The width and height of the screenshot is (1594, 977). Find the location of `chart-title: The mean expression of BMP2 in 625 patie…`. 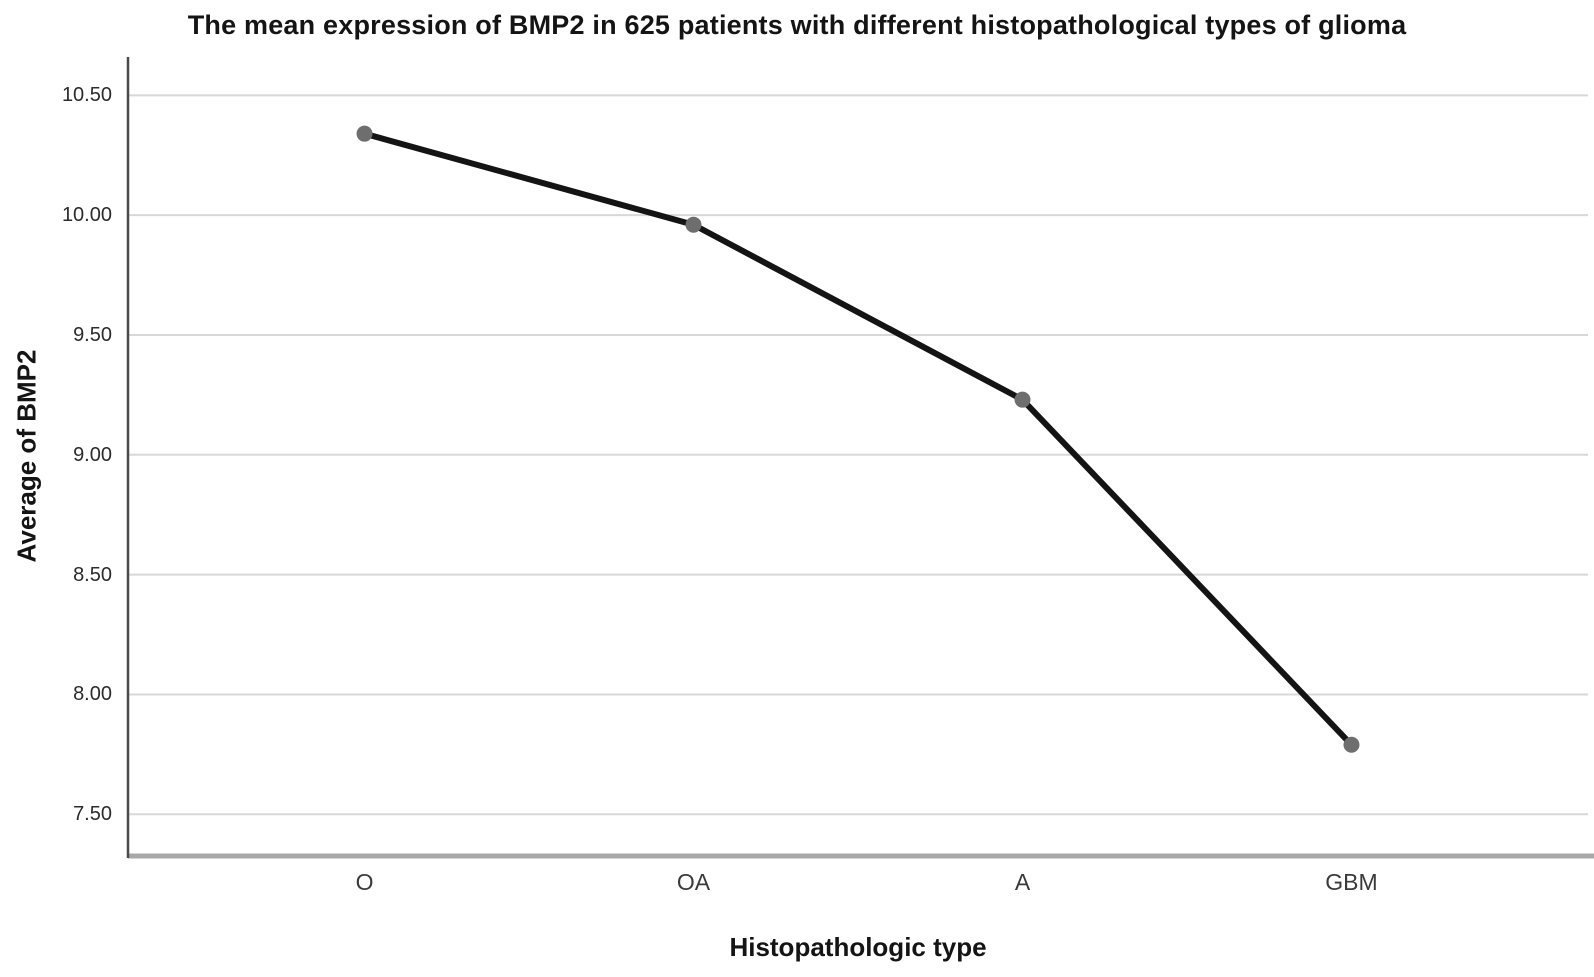

chart-title: The mean expression of BMP2 in 625 patie… is located at coordinates (797, 25).